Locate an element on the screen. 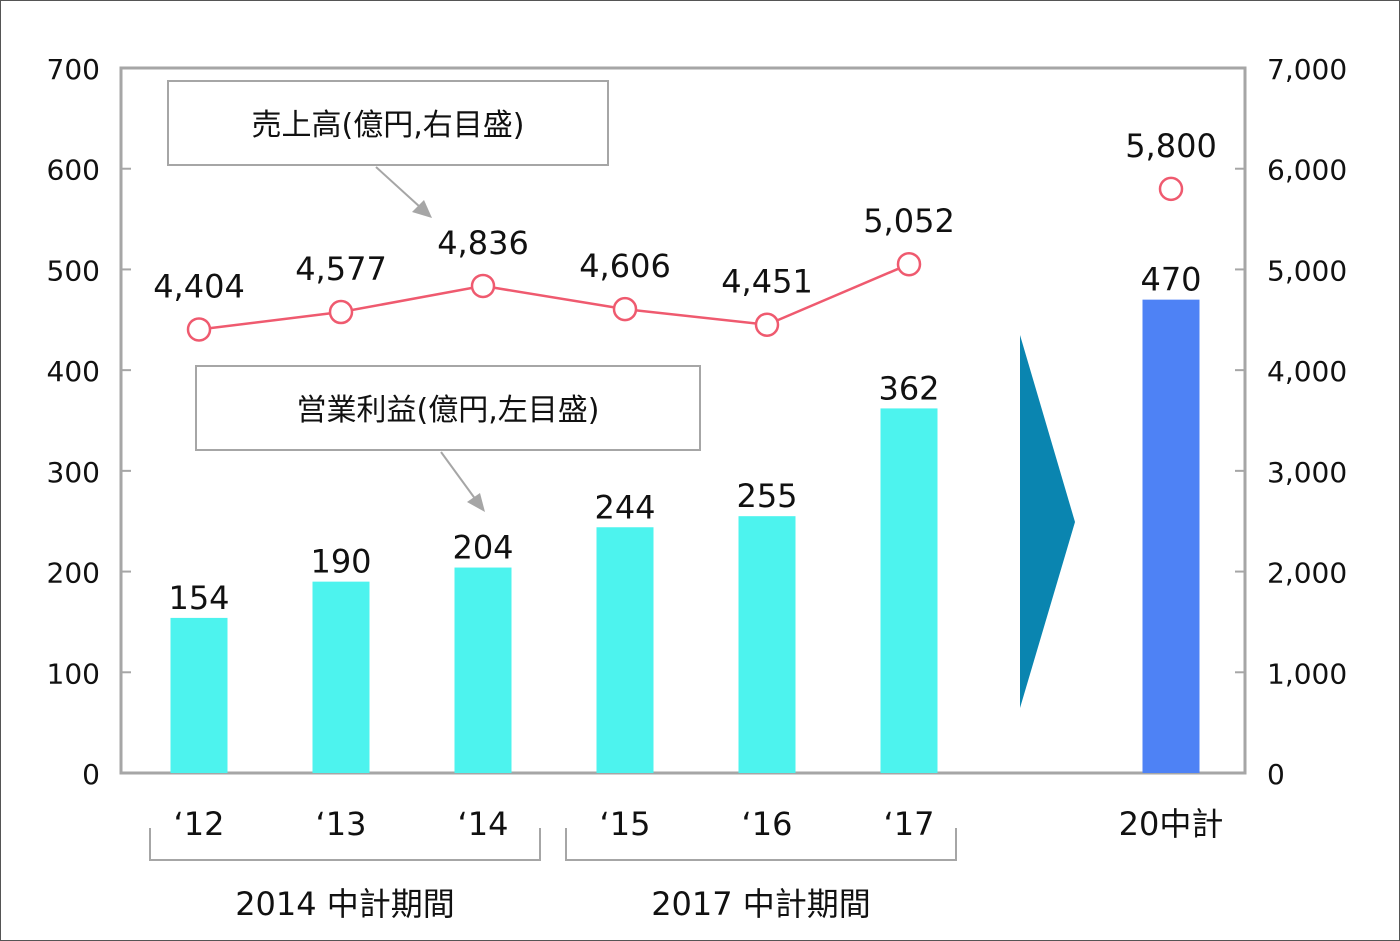 The image size is (1400, 941). group-label: 2017 中計期間 is located at coordinates (761, 904).